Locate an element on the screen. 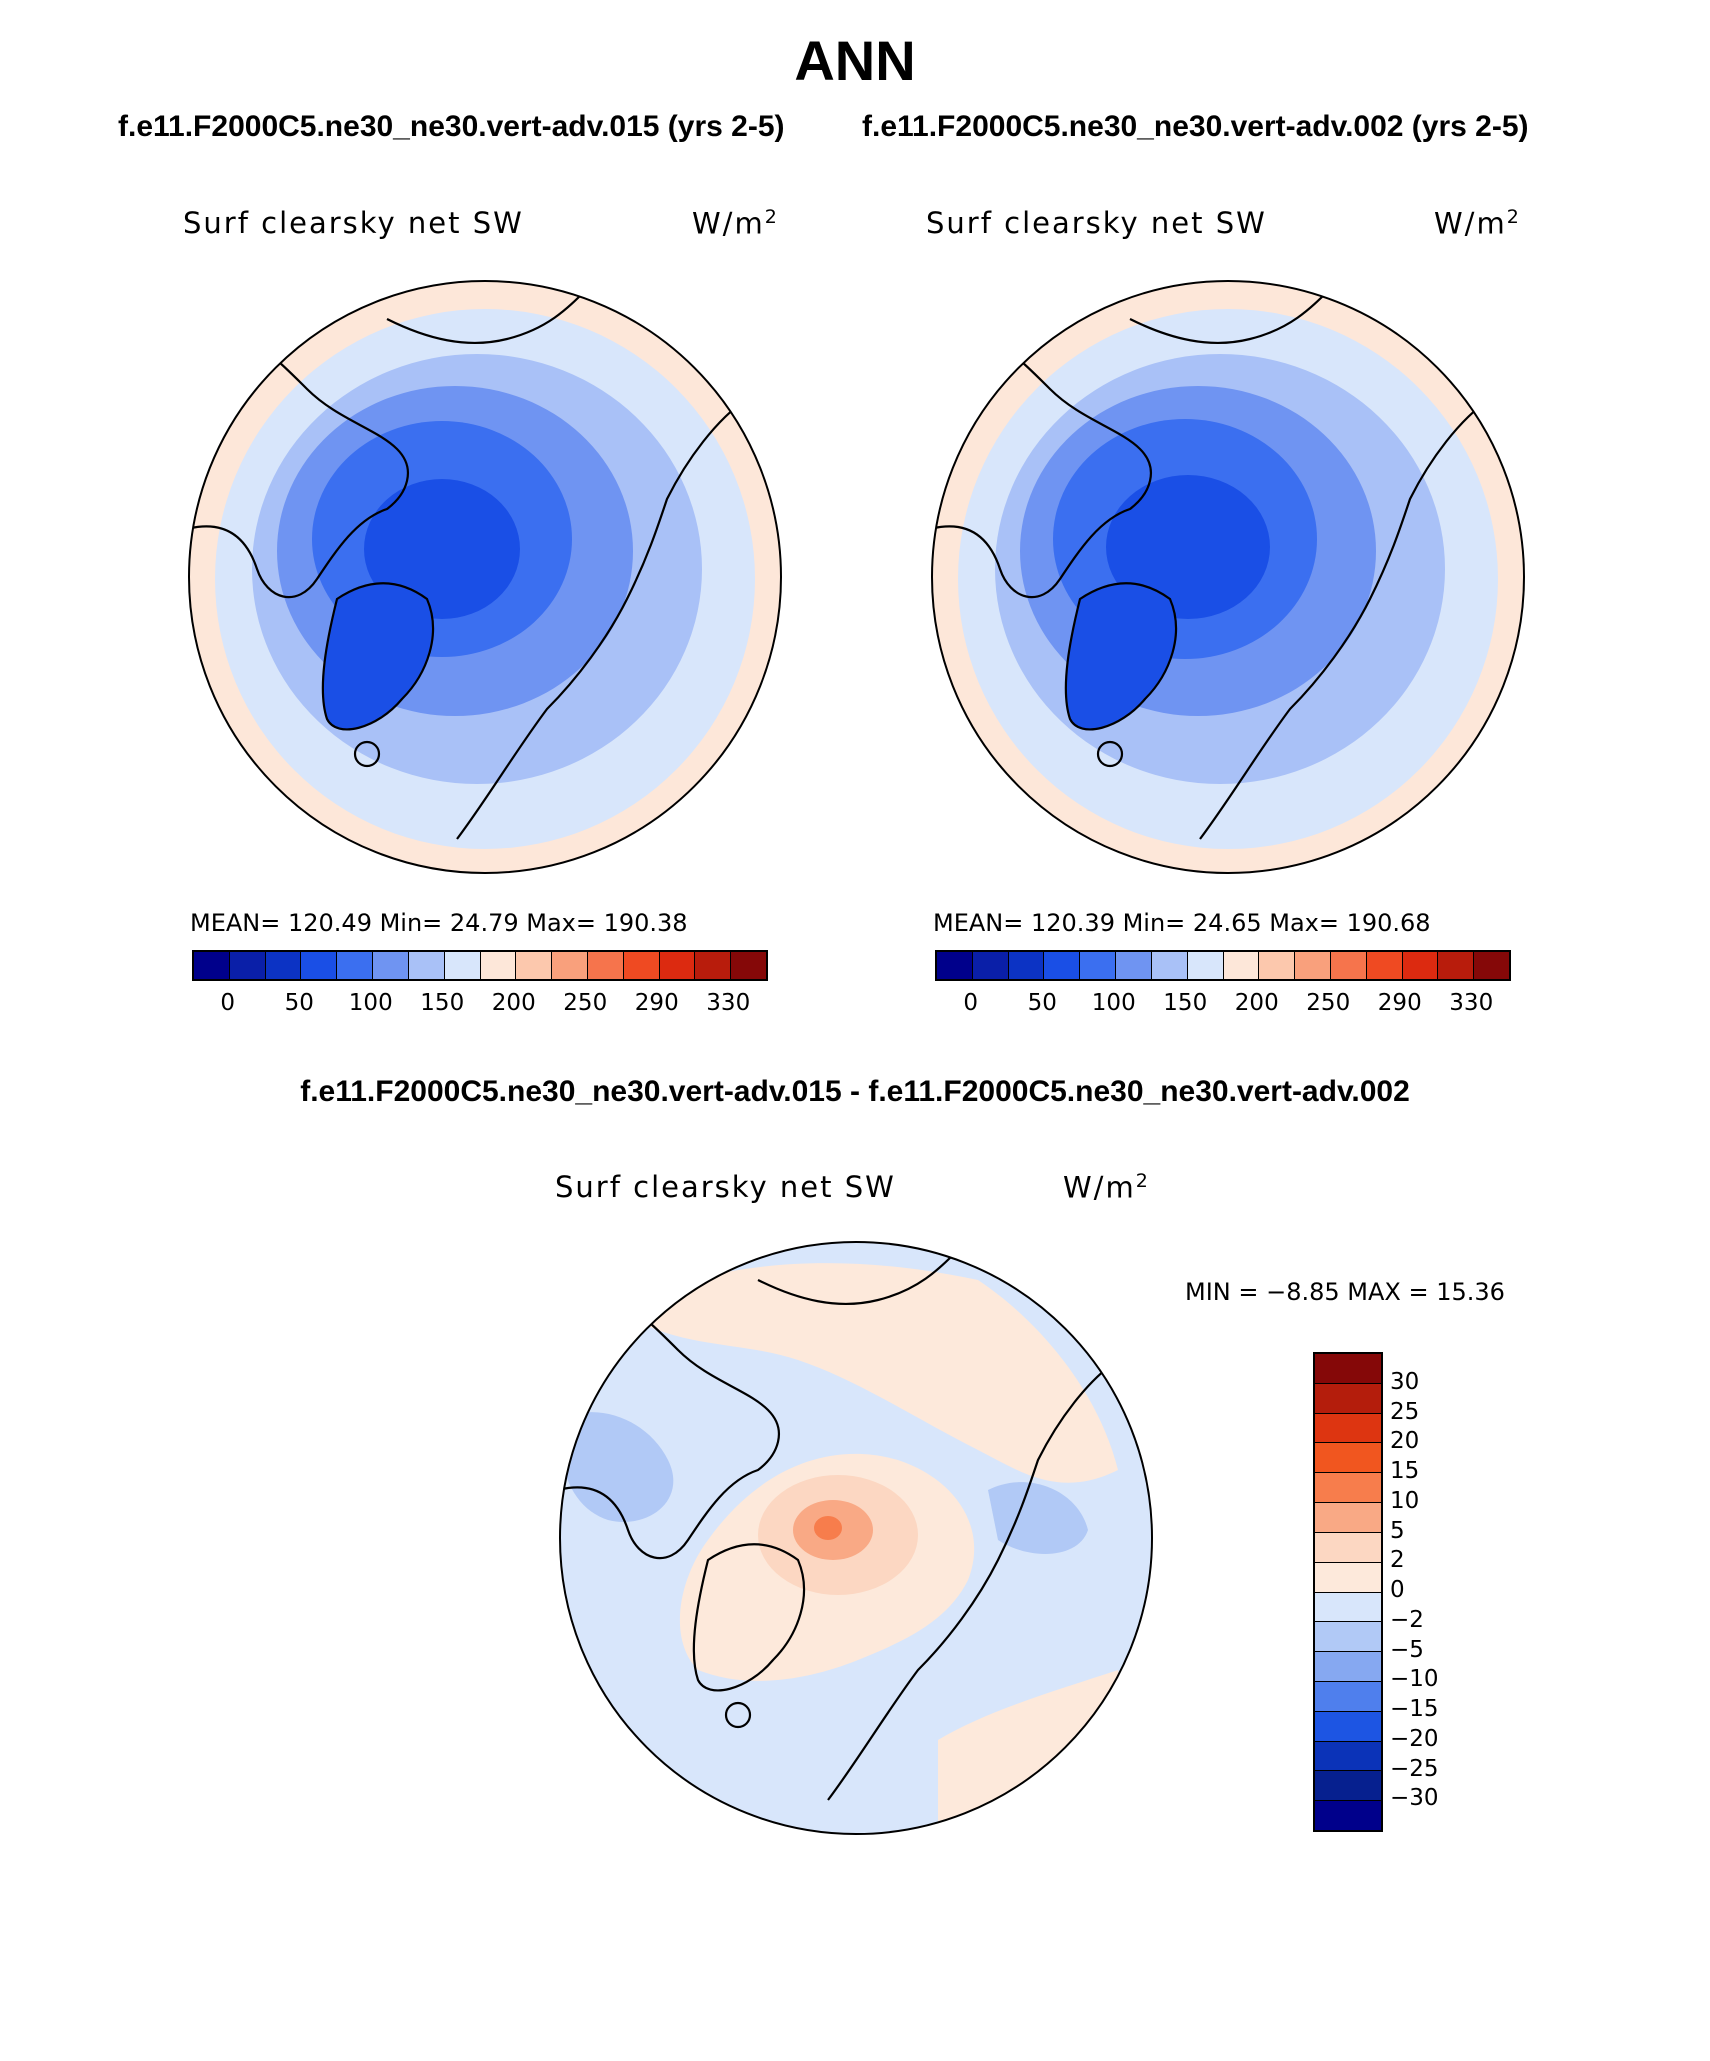 The image size is (1710, 2061). colorbar-tick-label: 290 is located at coordinates (656, 1003).